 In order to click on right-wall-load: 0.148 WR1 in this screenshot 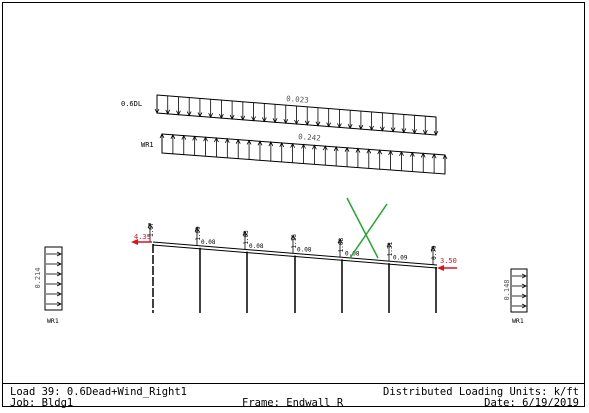, I will do `click(515, 296)`.